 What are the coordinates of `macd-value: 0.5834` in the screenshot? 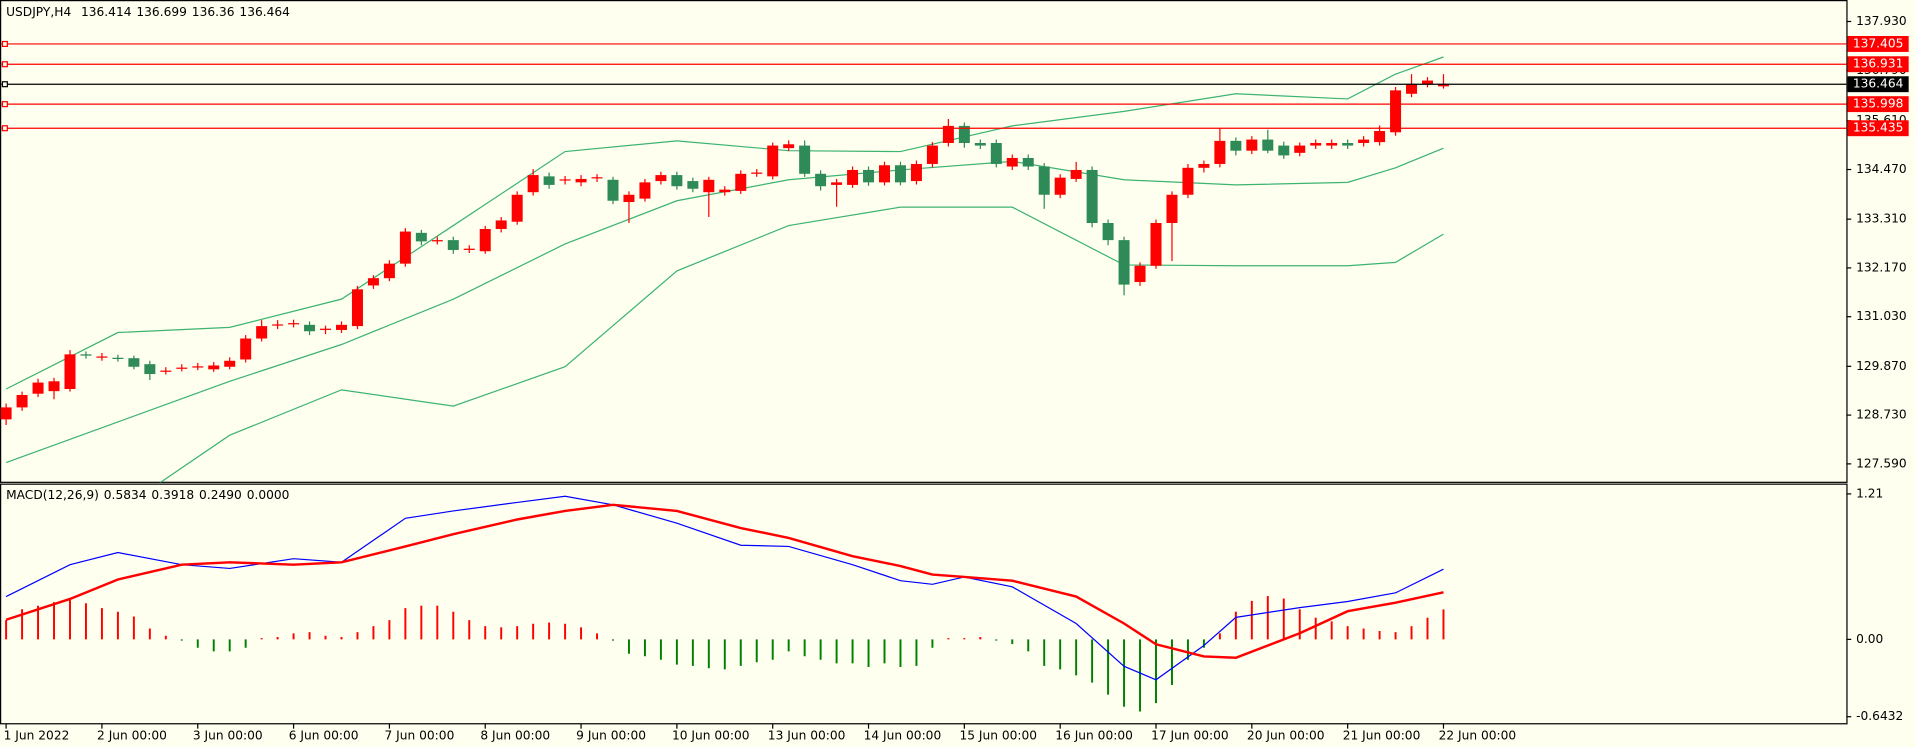 It's located at (125, 495).